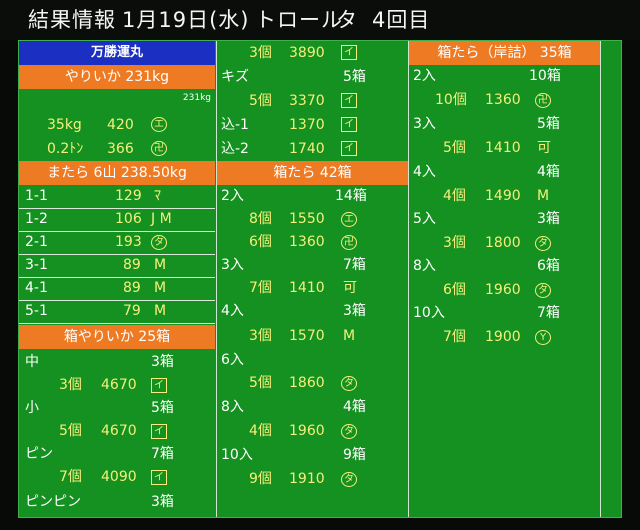 This screenshot has height=530, width=640. I want to click on price-value: 79, so click(132, 311).